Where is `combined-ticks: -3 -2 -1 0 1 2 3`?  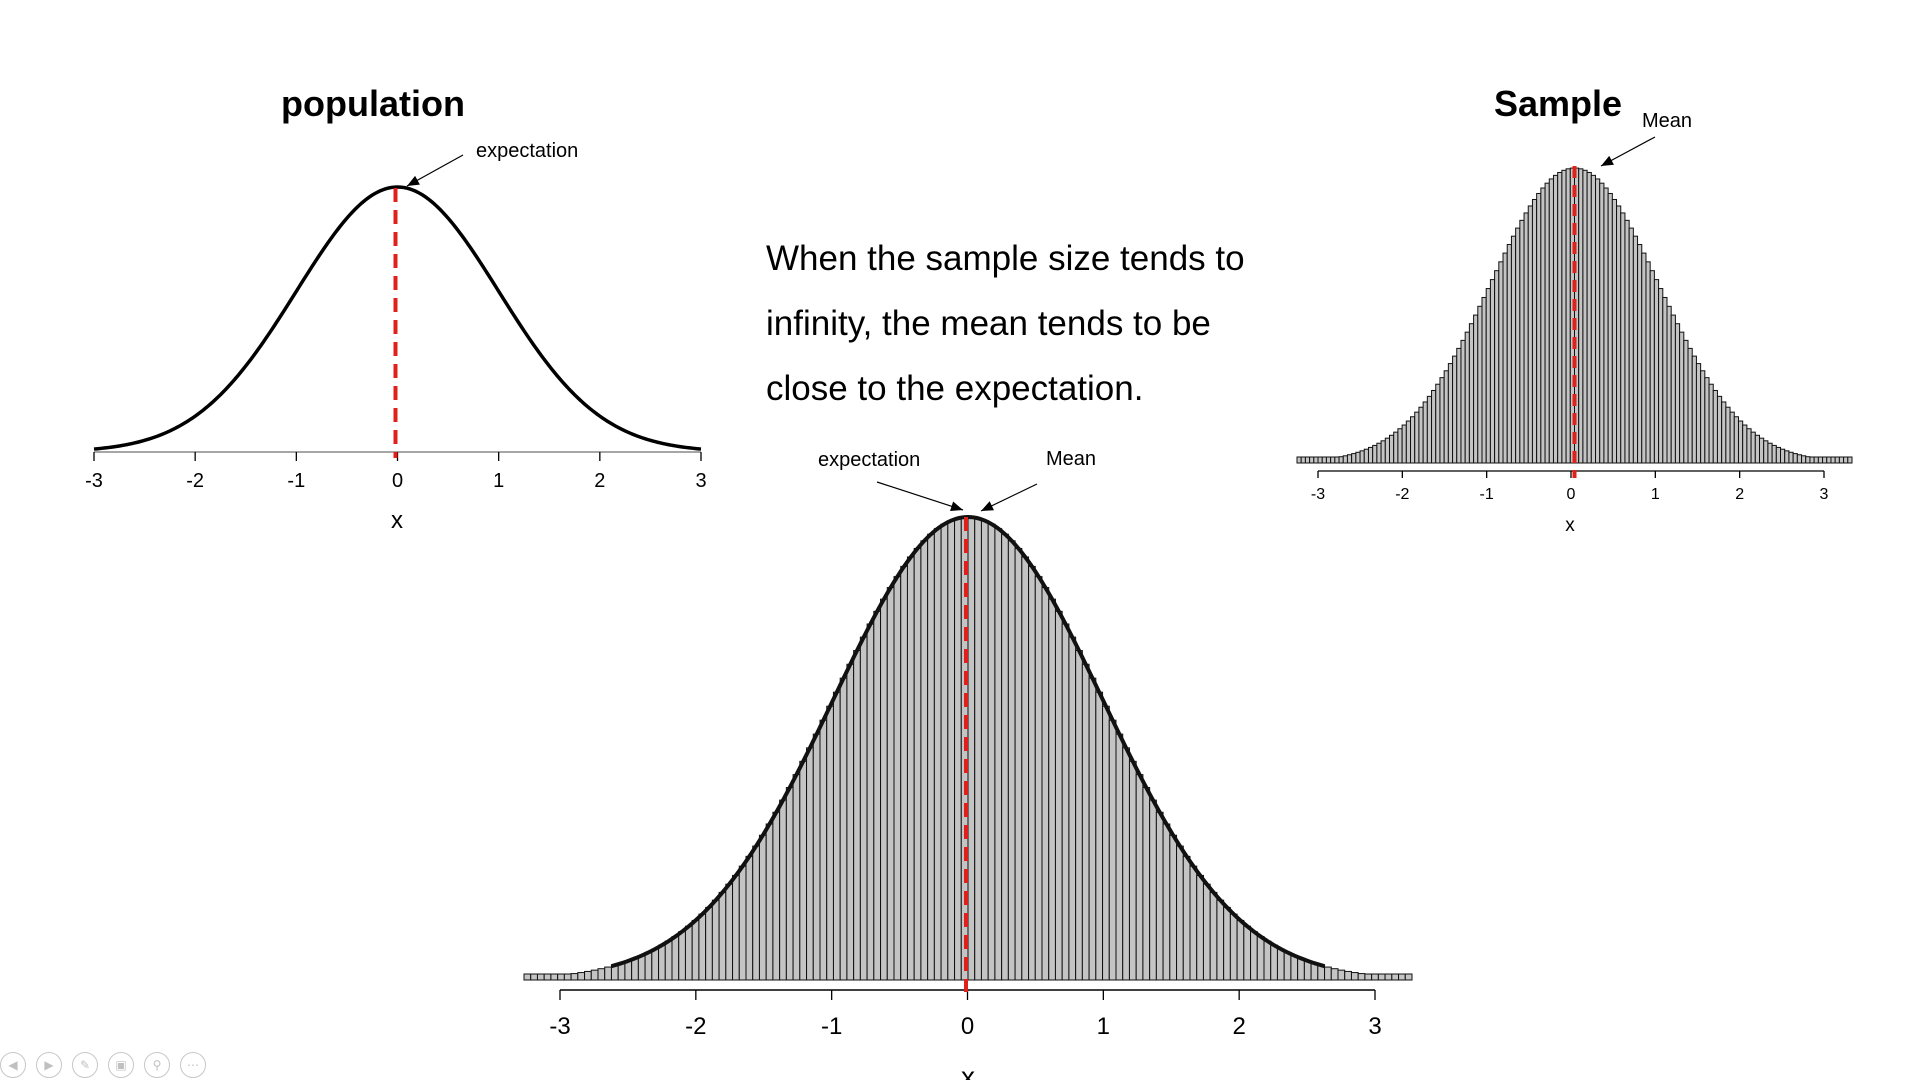 combined-ticks: -3 -2 -1 0 1 2 3 is located at coordinates (965, 1015).